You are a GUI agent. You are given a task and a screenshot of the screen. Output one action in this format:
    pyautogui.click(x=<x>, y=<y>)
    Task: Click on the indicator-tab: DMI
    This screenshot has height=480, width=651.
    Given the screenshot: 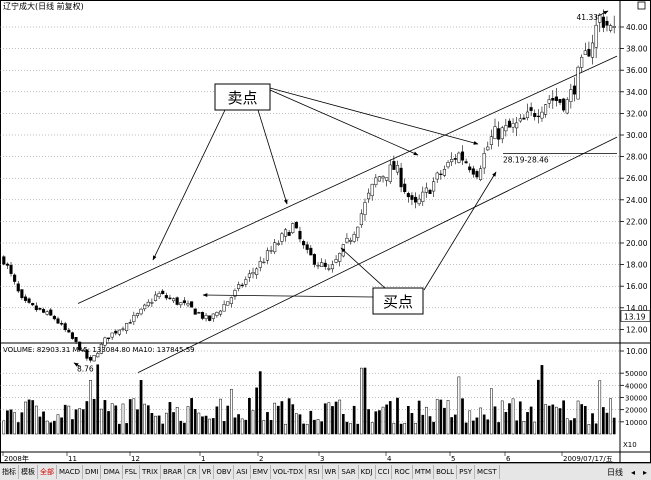 What is the action you would take?
    pyautogui.click(x=92, y=472)
    